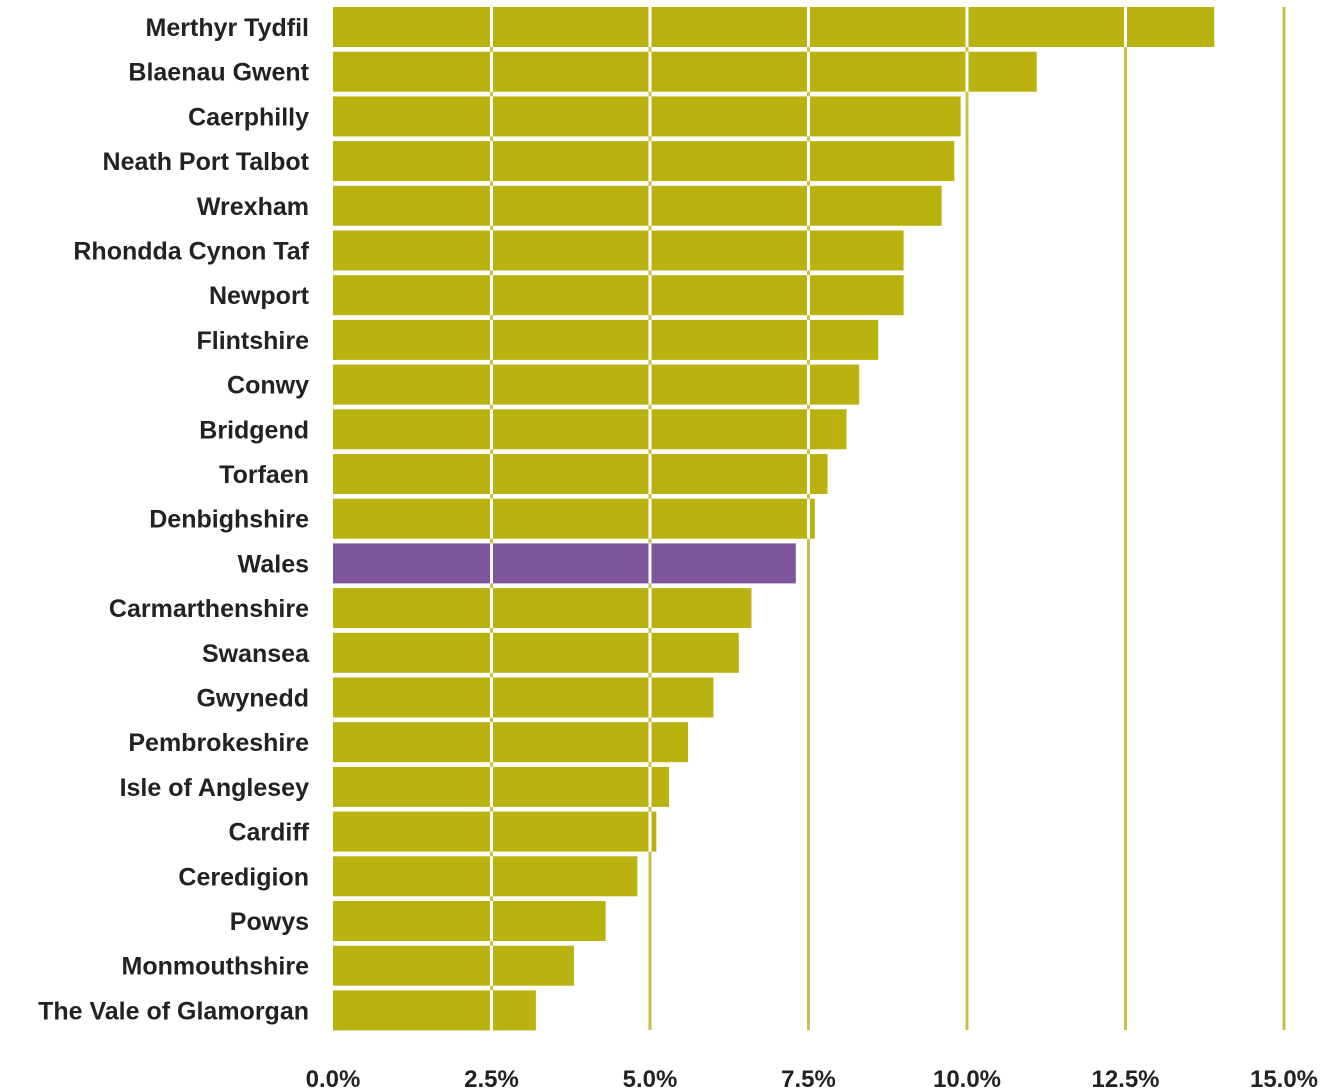  Describe the element at coordinates (650, 1078) in the screenshot. I see `x-tick-label: 5.0%` at that location.